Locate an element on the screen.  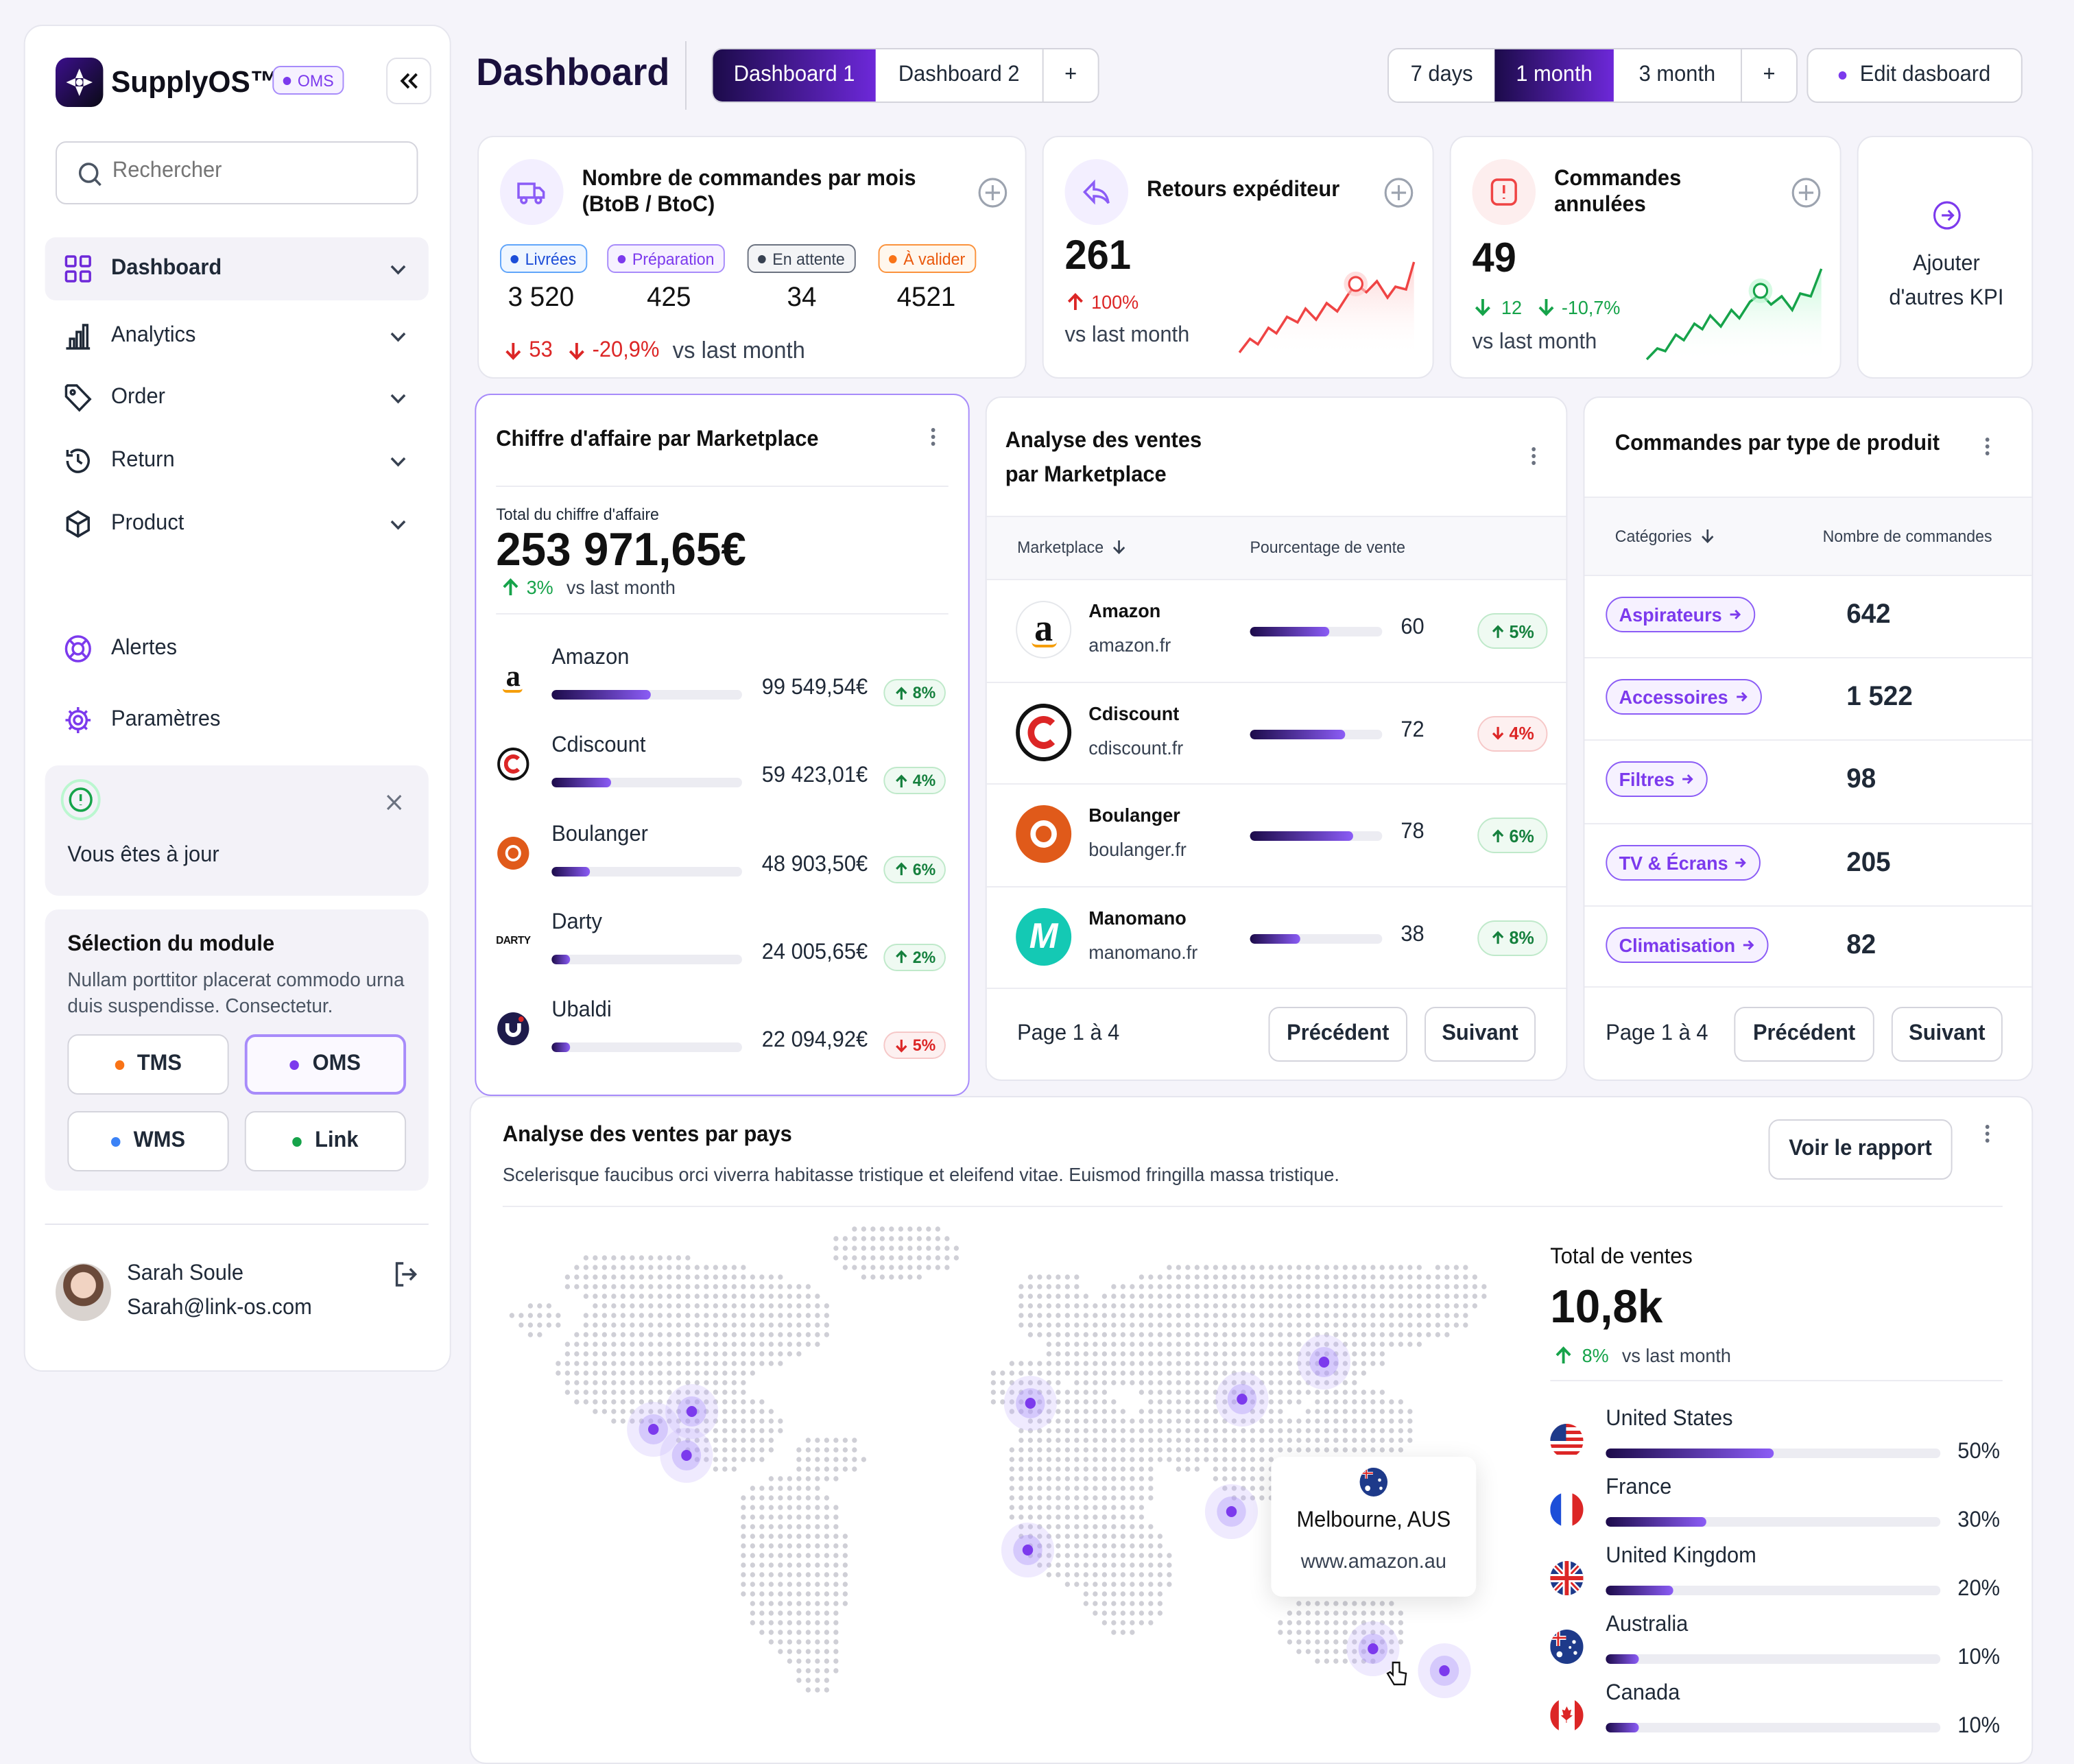
search-input is located at coordinates (258, 171).